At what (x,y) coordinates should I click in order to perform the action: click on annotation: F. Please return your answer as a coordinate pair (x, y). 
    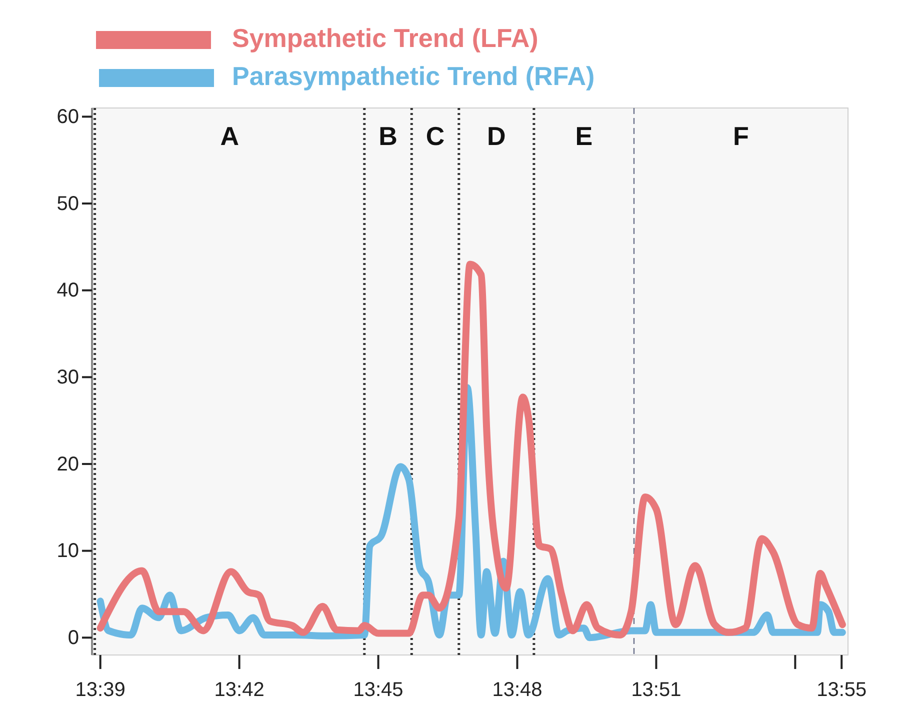
    Looking at the image, I should click on (741, 135).